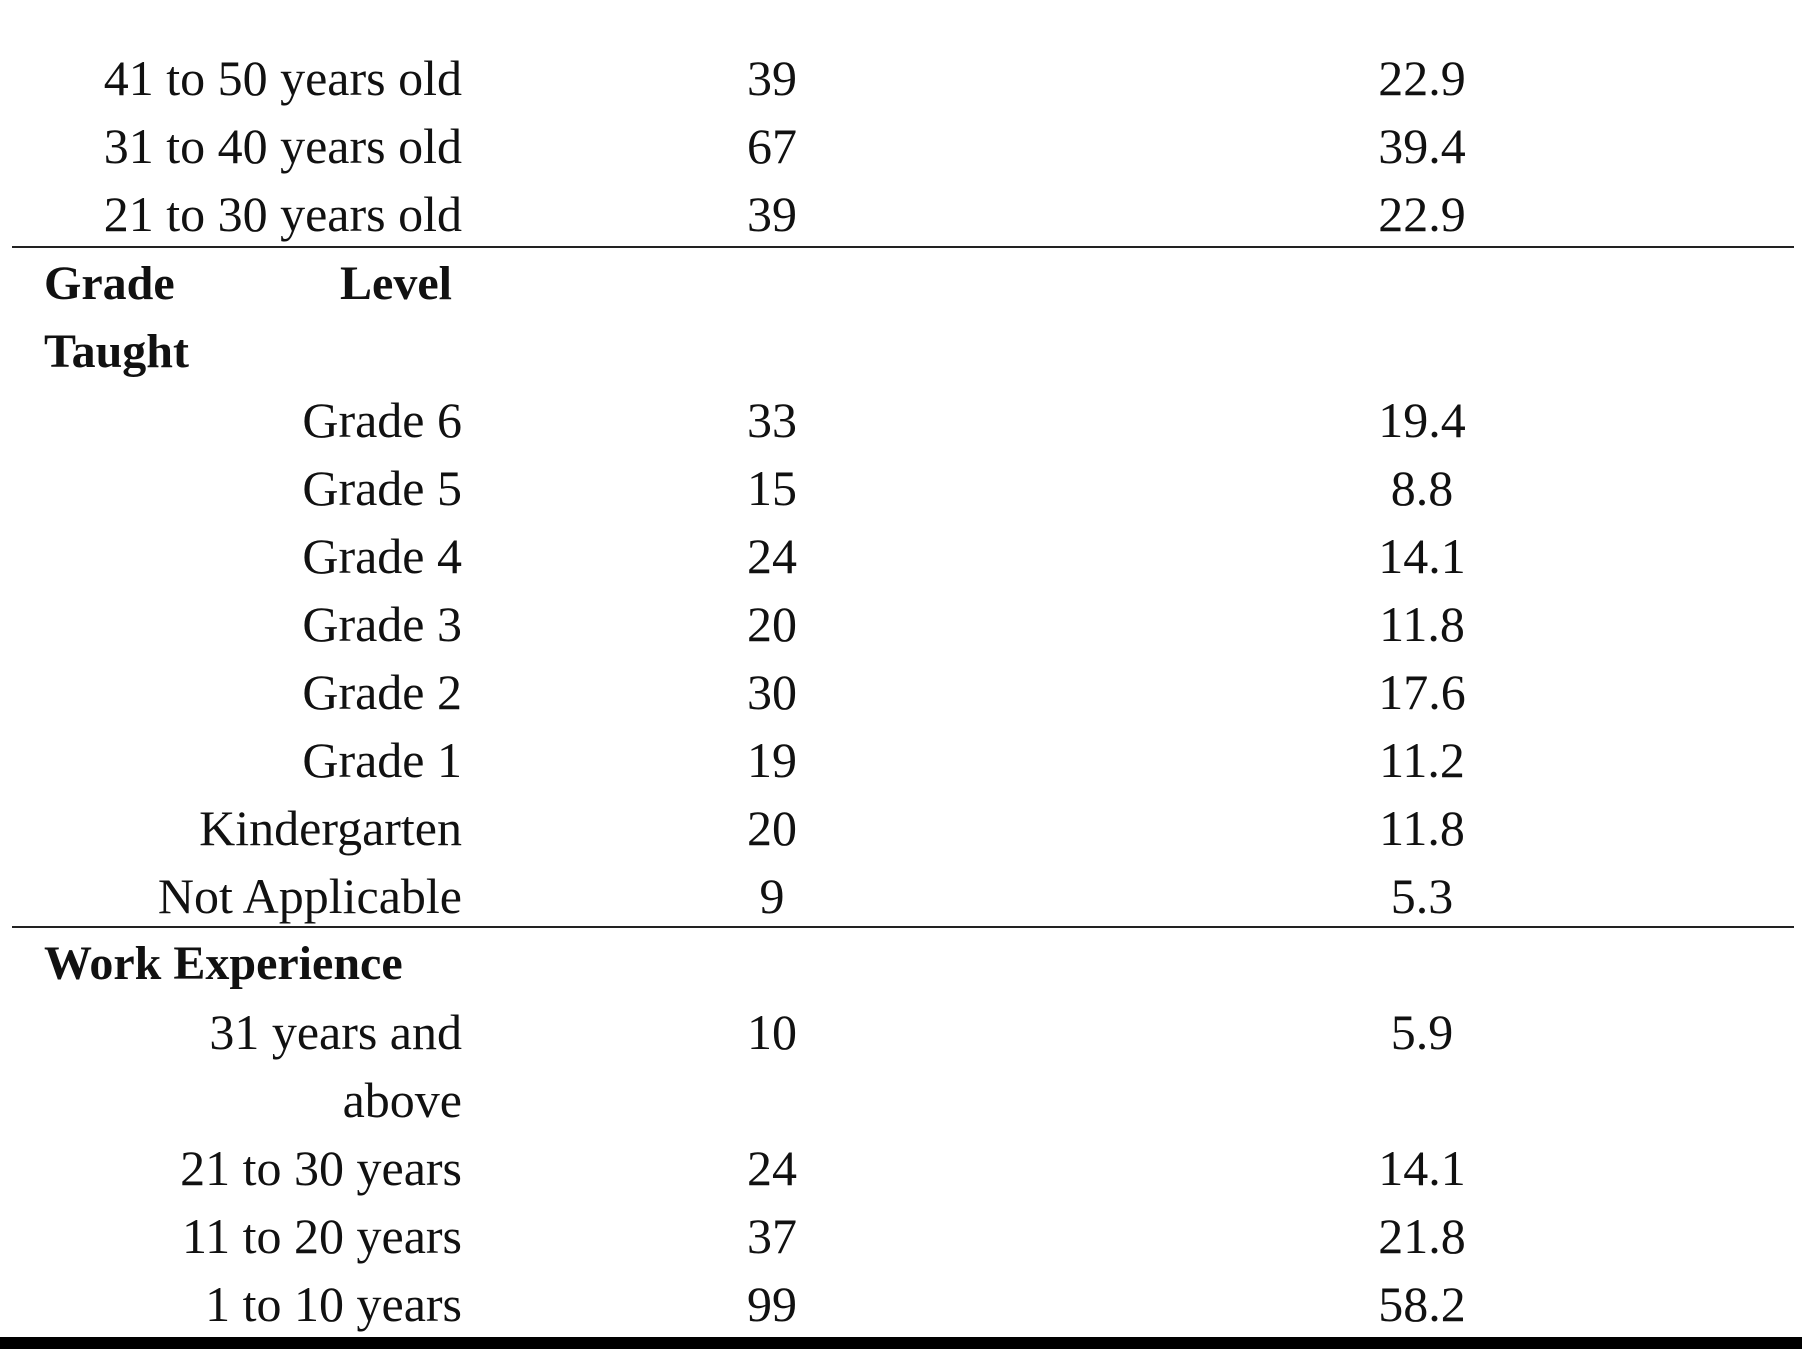  Describe the element at coordinates (382, 488) in the screenshot. I see `row-label: Grade 5` at that location.